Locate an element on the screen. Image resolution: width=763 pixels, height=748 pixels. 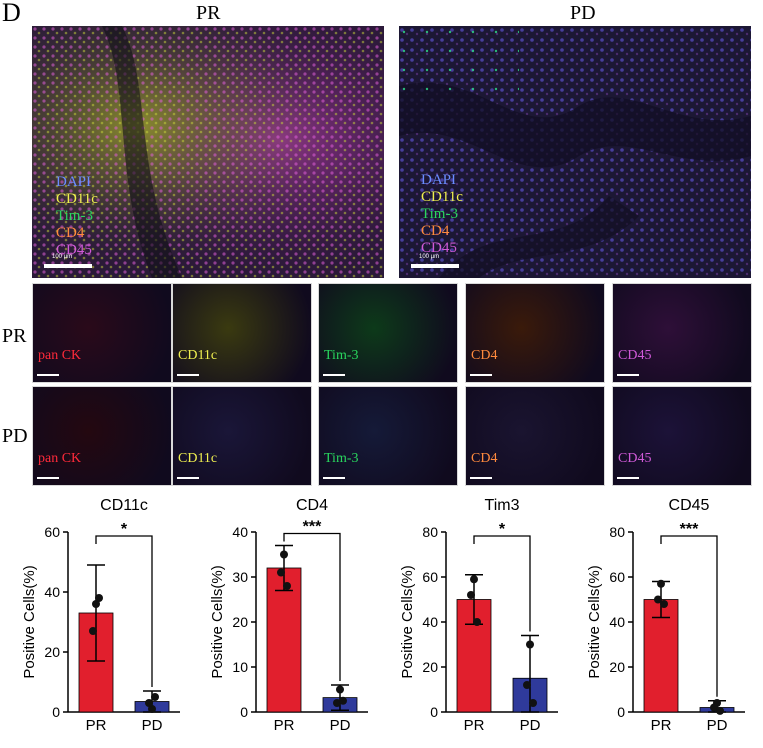
scale-label-pd: 100 µm is located at coordinates (429, 257).